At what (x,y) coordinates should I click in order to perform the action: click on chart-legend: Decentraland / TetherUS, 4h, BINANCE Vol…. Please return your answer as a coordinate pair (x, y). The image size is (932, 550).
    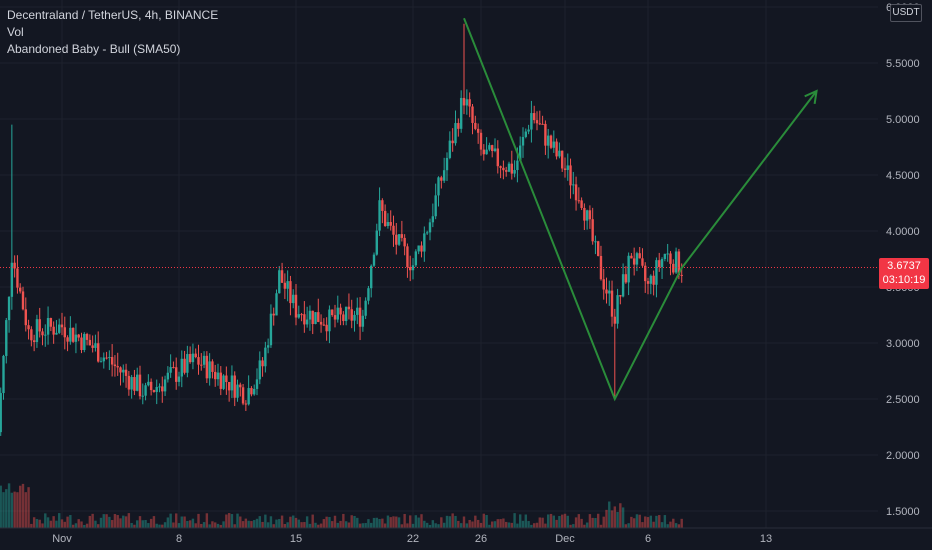
    Looking at the image, I should click on (112, 32).